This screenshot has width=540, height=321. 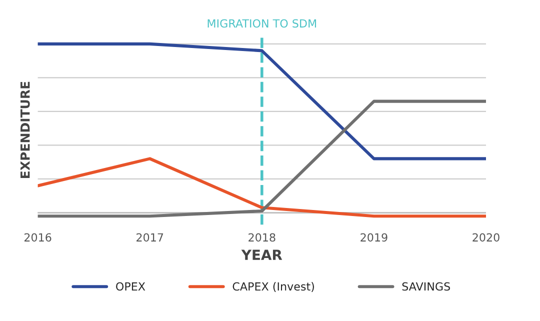 What do you see at coordinates (273, 287) in the screenshot?
I see `legend-label: CAPEX (Invest)` at bounding box center [273, 287].